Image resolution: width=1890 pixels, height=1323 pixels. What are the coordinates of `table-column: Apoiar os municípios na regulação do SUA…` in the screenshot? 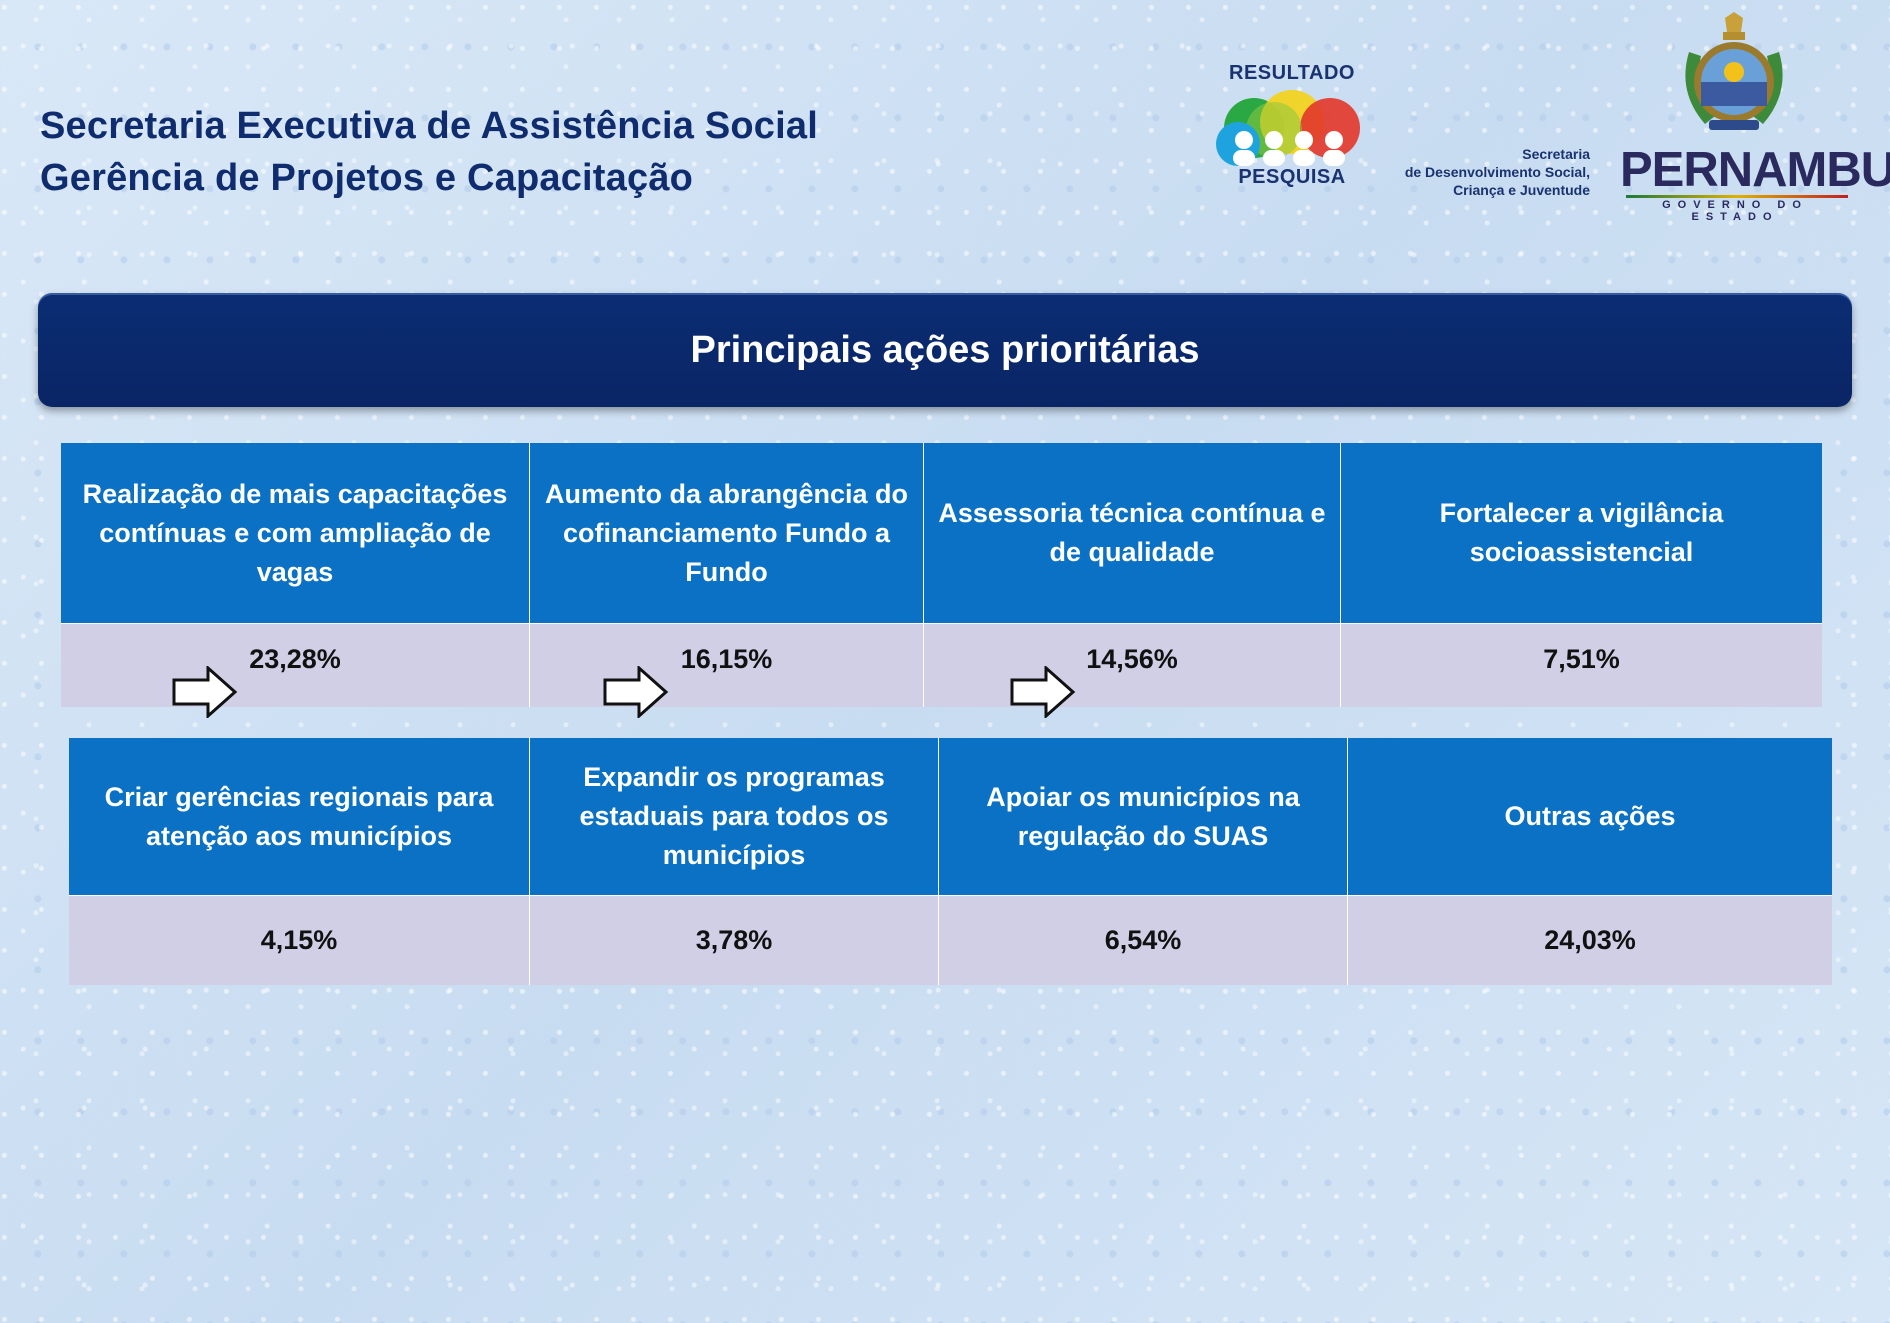 It's located at (1142, 861).